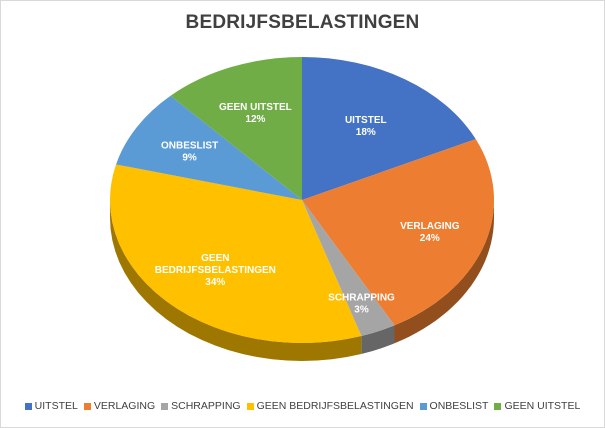 The height and width of the screenshot is (428, 605). Describe the element at coordinates (124, 406) in the screenshot. I see `legend-label: VERLAGING` at that location.